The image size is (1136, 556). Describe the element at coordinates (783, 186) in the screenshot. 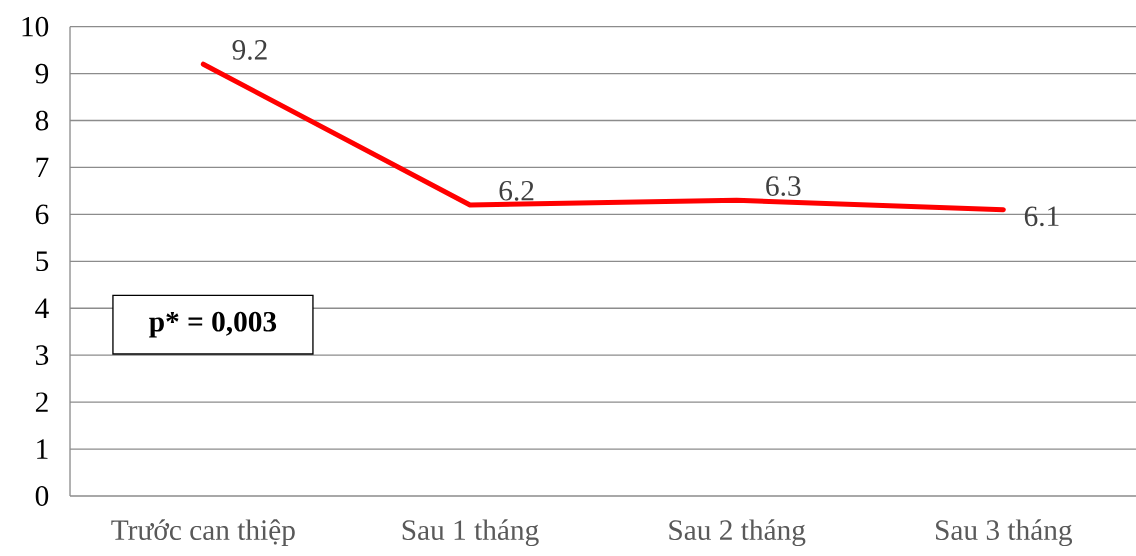

I see `data-label: 6.3` at that location.